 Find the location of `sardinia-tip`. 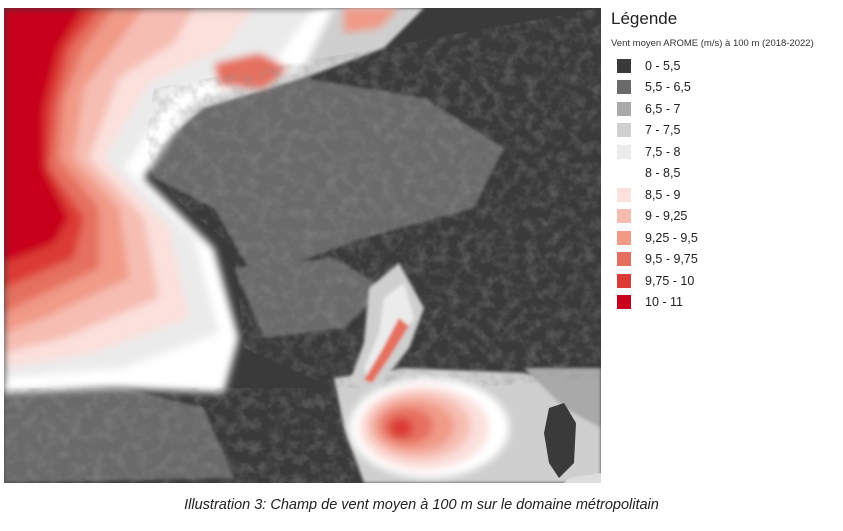

sardinia-tip is located at coordinates (582, 478).